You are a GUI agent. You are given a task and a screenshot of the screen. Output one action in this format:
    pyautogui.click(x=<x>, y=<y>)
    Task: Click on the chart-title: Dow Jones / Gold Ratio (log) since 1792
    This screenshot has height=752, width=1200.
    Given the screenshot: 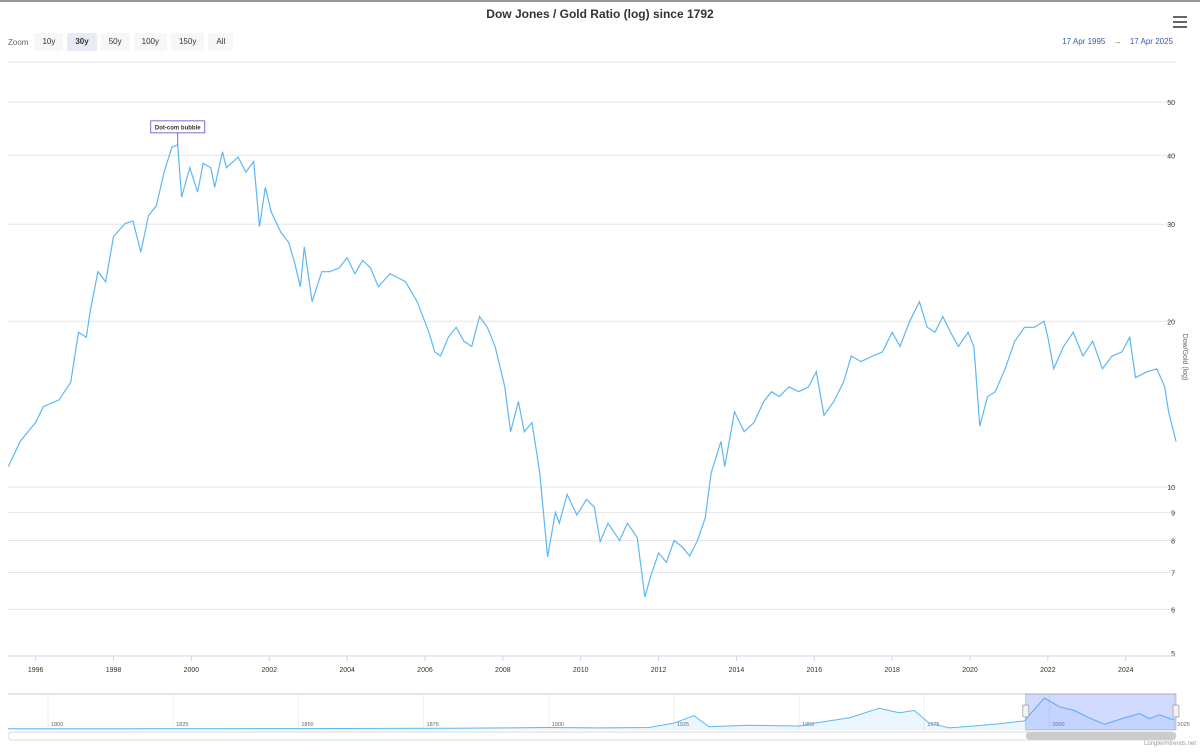 What is the action you would take?
    pyautogui.click(x=600, y=14)
    